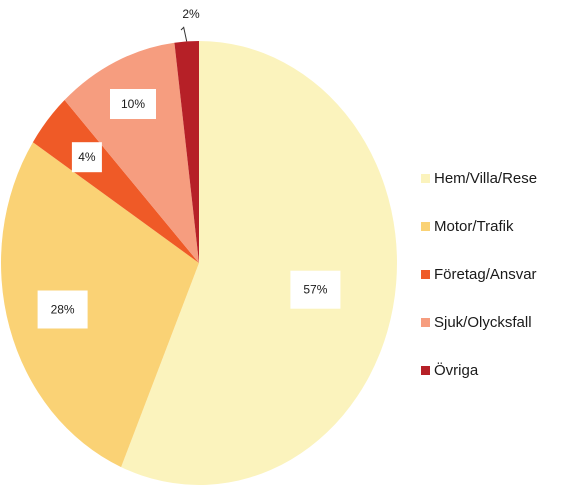 The height and width of the screenshot is (495, 574). I want to click on data-label: 57%, so click(315, 290).